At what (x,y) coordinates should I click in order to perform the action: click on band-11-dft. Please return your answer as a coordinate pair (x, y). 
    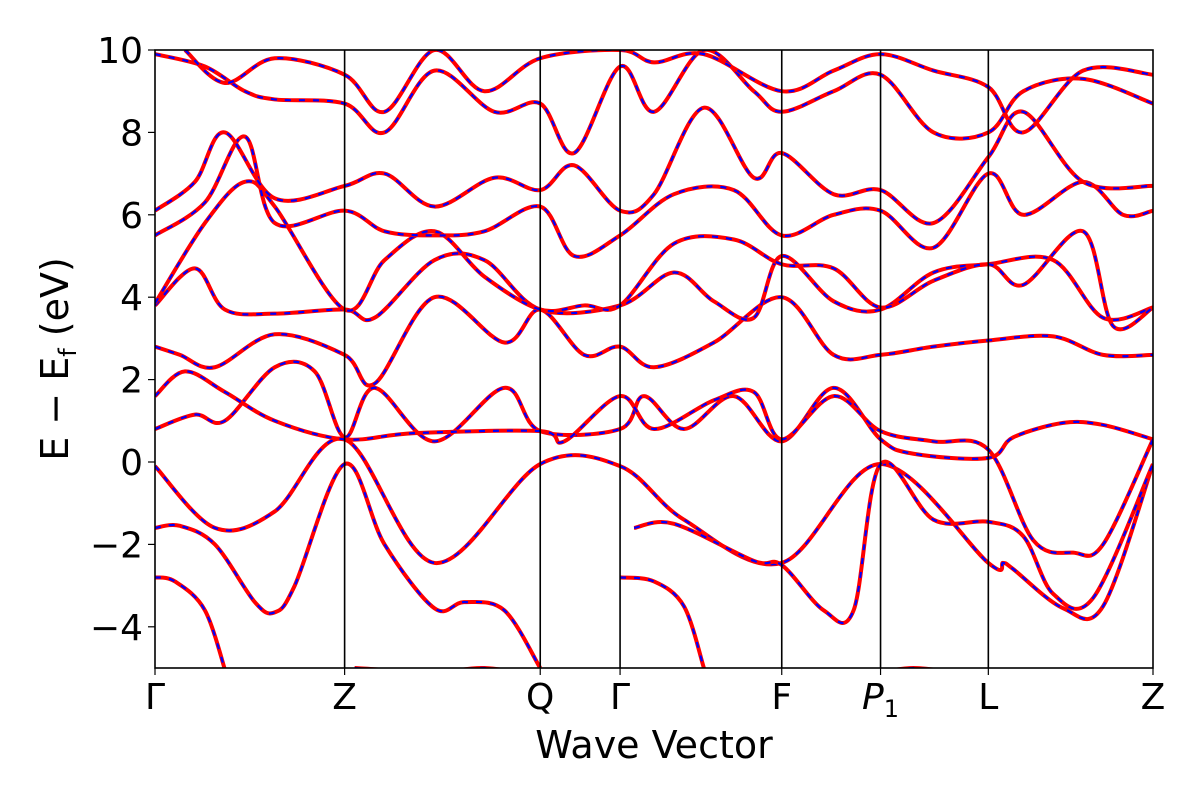
    Looking at the image, I should click on (668, 92).